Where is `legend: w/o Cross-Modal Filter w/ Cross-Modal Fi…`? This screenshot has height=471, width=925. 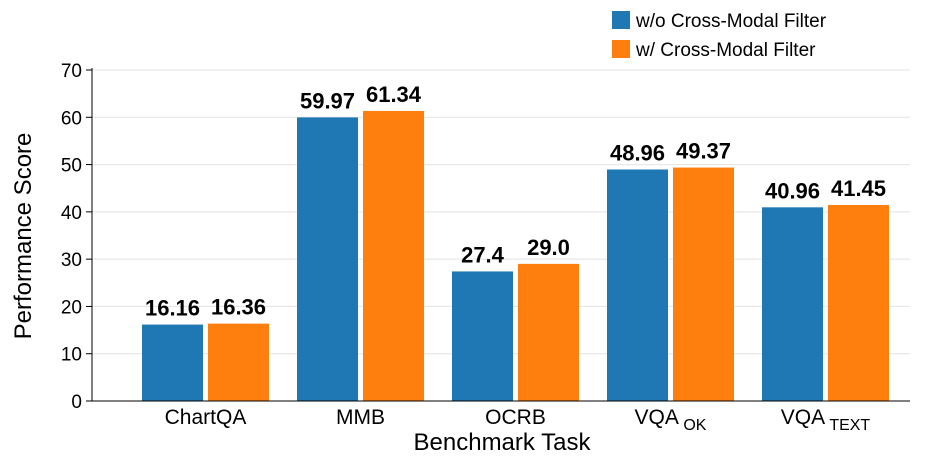
legend: w/o Cross-Modal Filter w/ Cross-Modal Fi… is located at coordinates (719, 36).